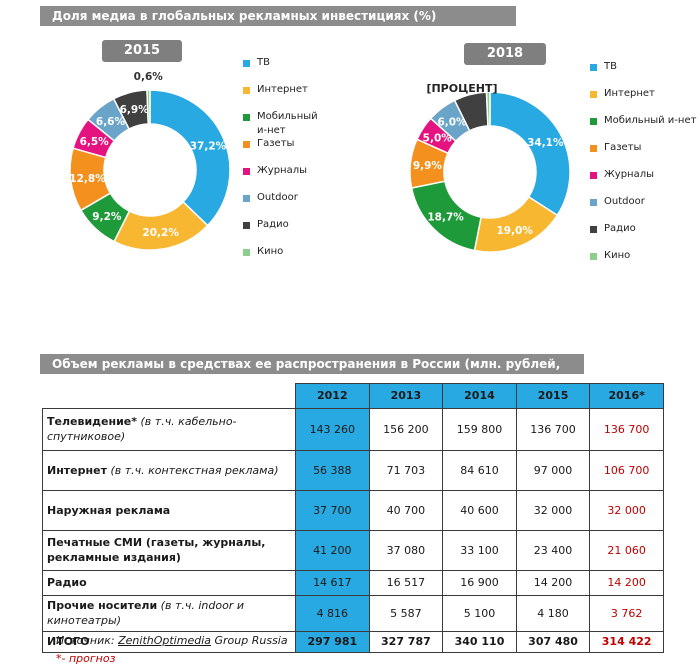 This screenshot has height=671, width=700. I want to click on row-label-note: (в т.ч. кабельно-спутниковое), so click(142, 429).